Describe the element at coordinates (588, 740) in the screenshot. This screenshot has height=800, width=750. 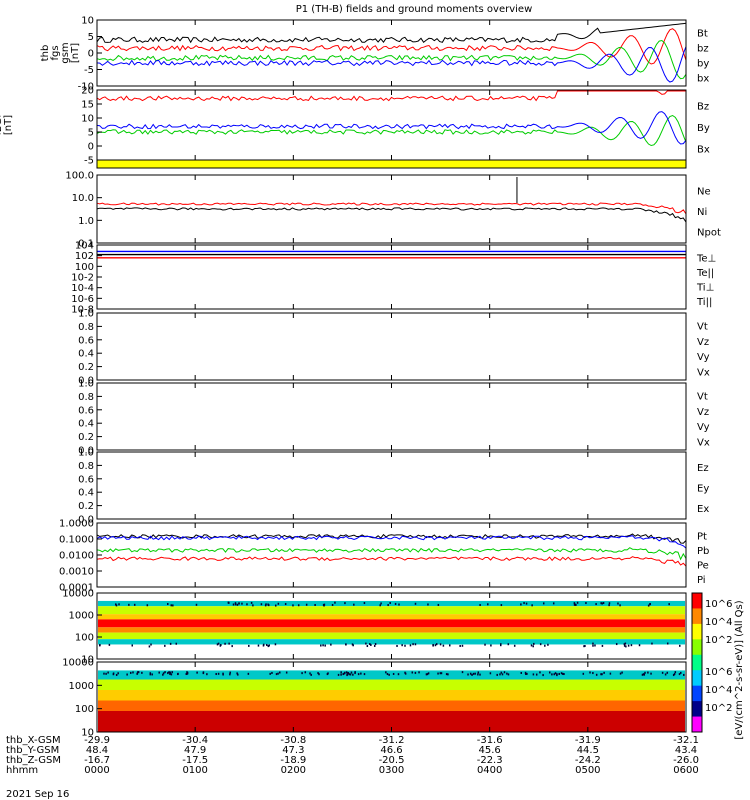
I see `ephemeris-value: -31.9` at that location.